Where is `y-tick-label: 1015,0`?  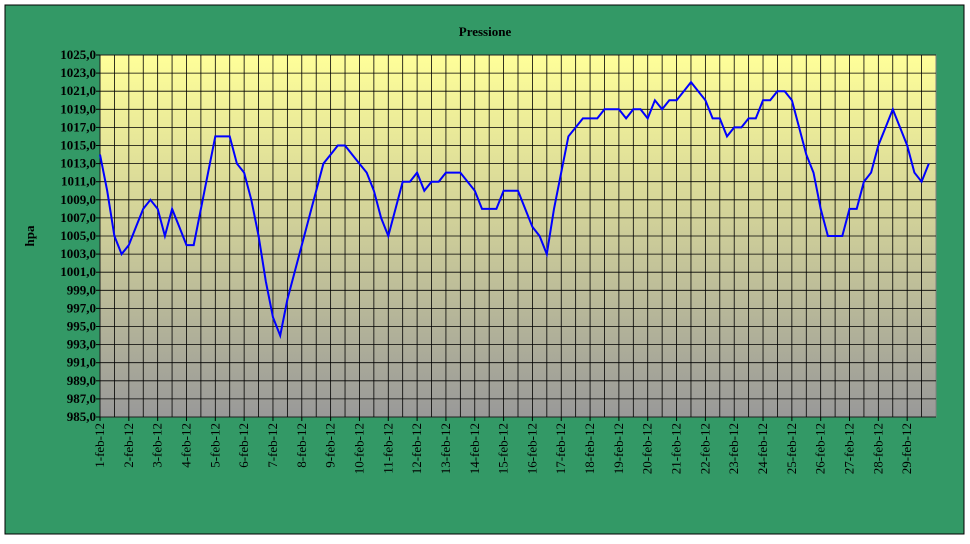 y-tick-label: 1015,0 is located at coordinates (78, 145).